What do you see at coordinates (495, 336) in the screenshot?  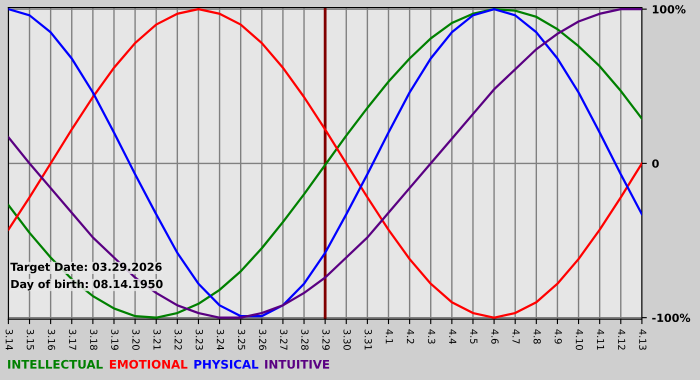 I see `x-tick-label: 4.6` at bounding box center [495, 336].